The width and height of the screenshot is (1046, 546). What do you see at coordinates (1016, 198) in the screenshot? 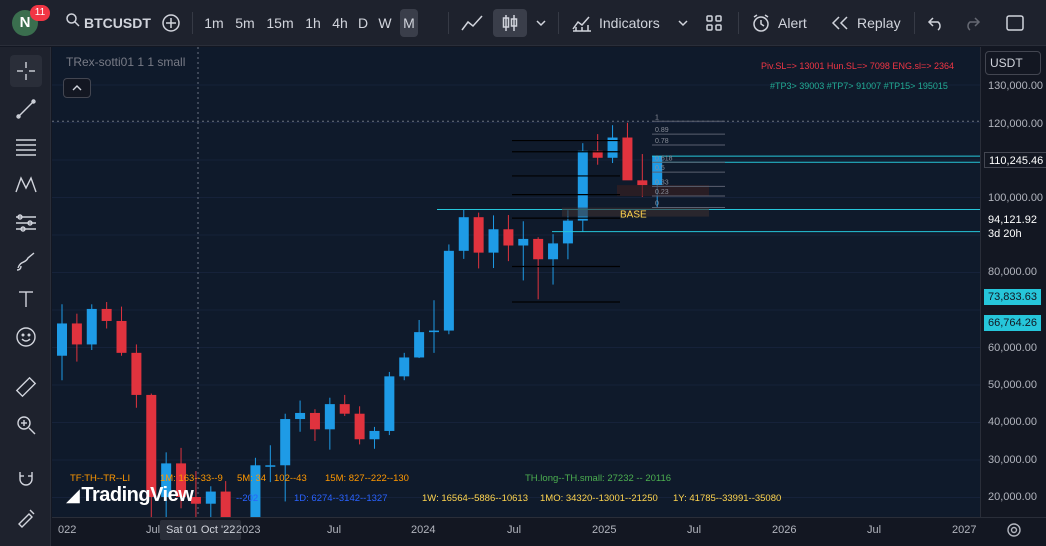
I see `price-tick: 100,000.00` at bounding box center [1016, 198].